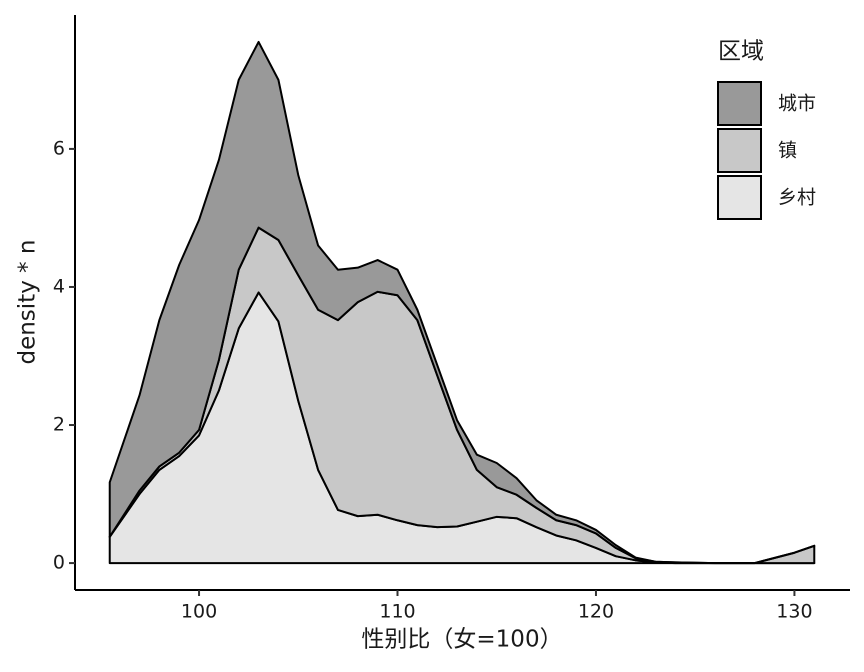 The image size is (864, 672). I want to click on x-tick-label: 100, so click(199, 612).